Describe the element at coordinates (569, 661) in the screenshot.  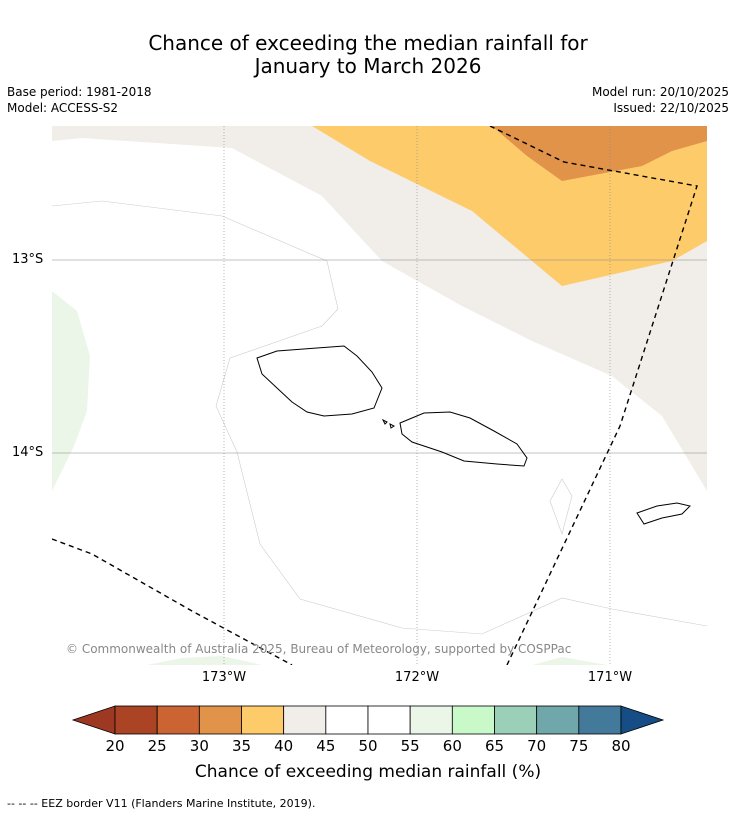
I see `region-55-60-southeast` at that location.